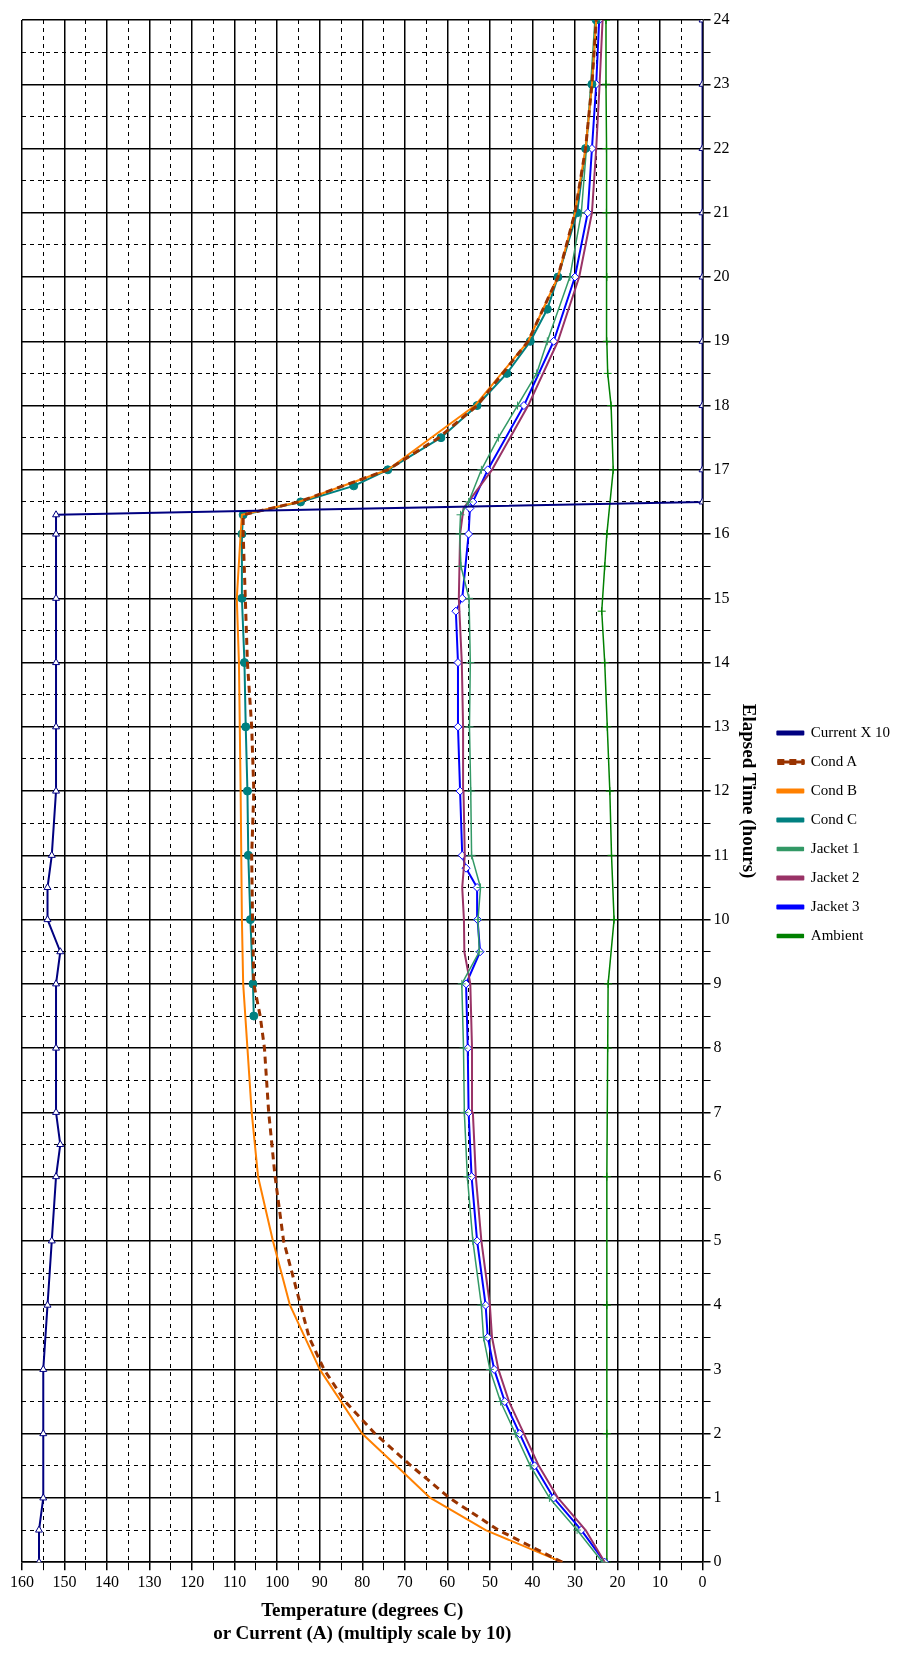 The height and width of the screenshot is (1659, 906). I want to click on x-tick-label: 70, so click(404, 1581).